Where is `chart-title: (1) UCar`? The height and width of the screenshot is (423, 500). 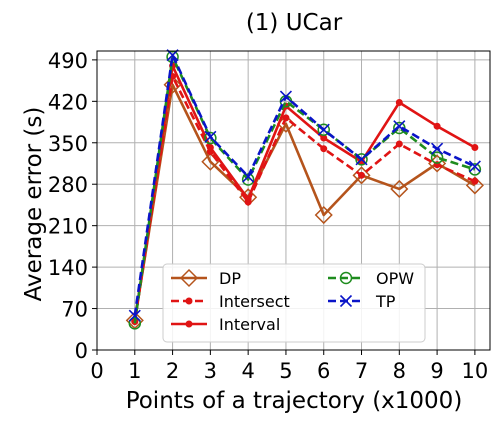 chart-title: (1) UCar is located at coordinates (294, 23).